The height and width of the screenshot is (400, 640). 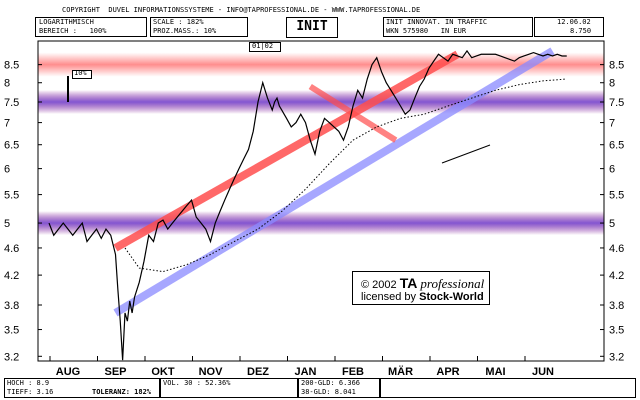 What do you see at coordinates (466, 154) in the screenshot?
I see `trend-indicator-line` at bounding box center [466, 154].